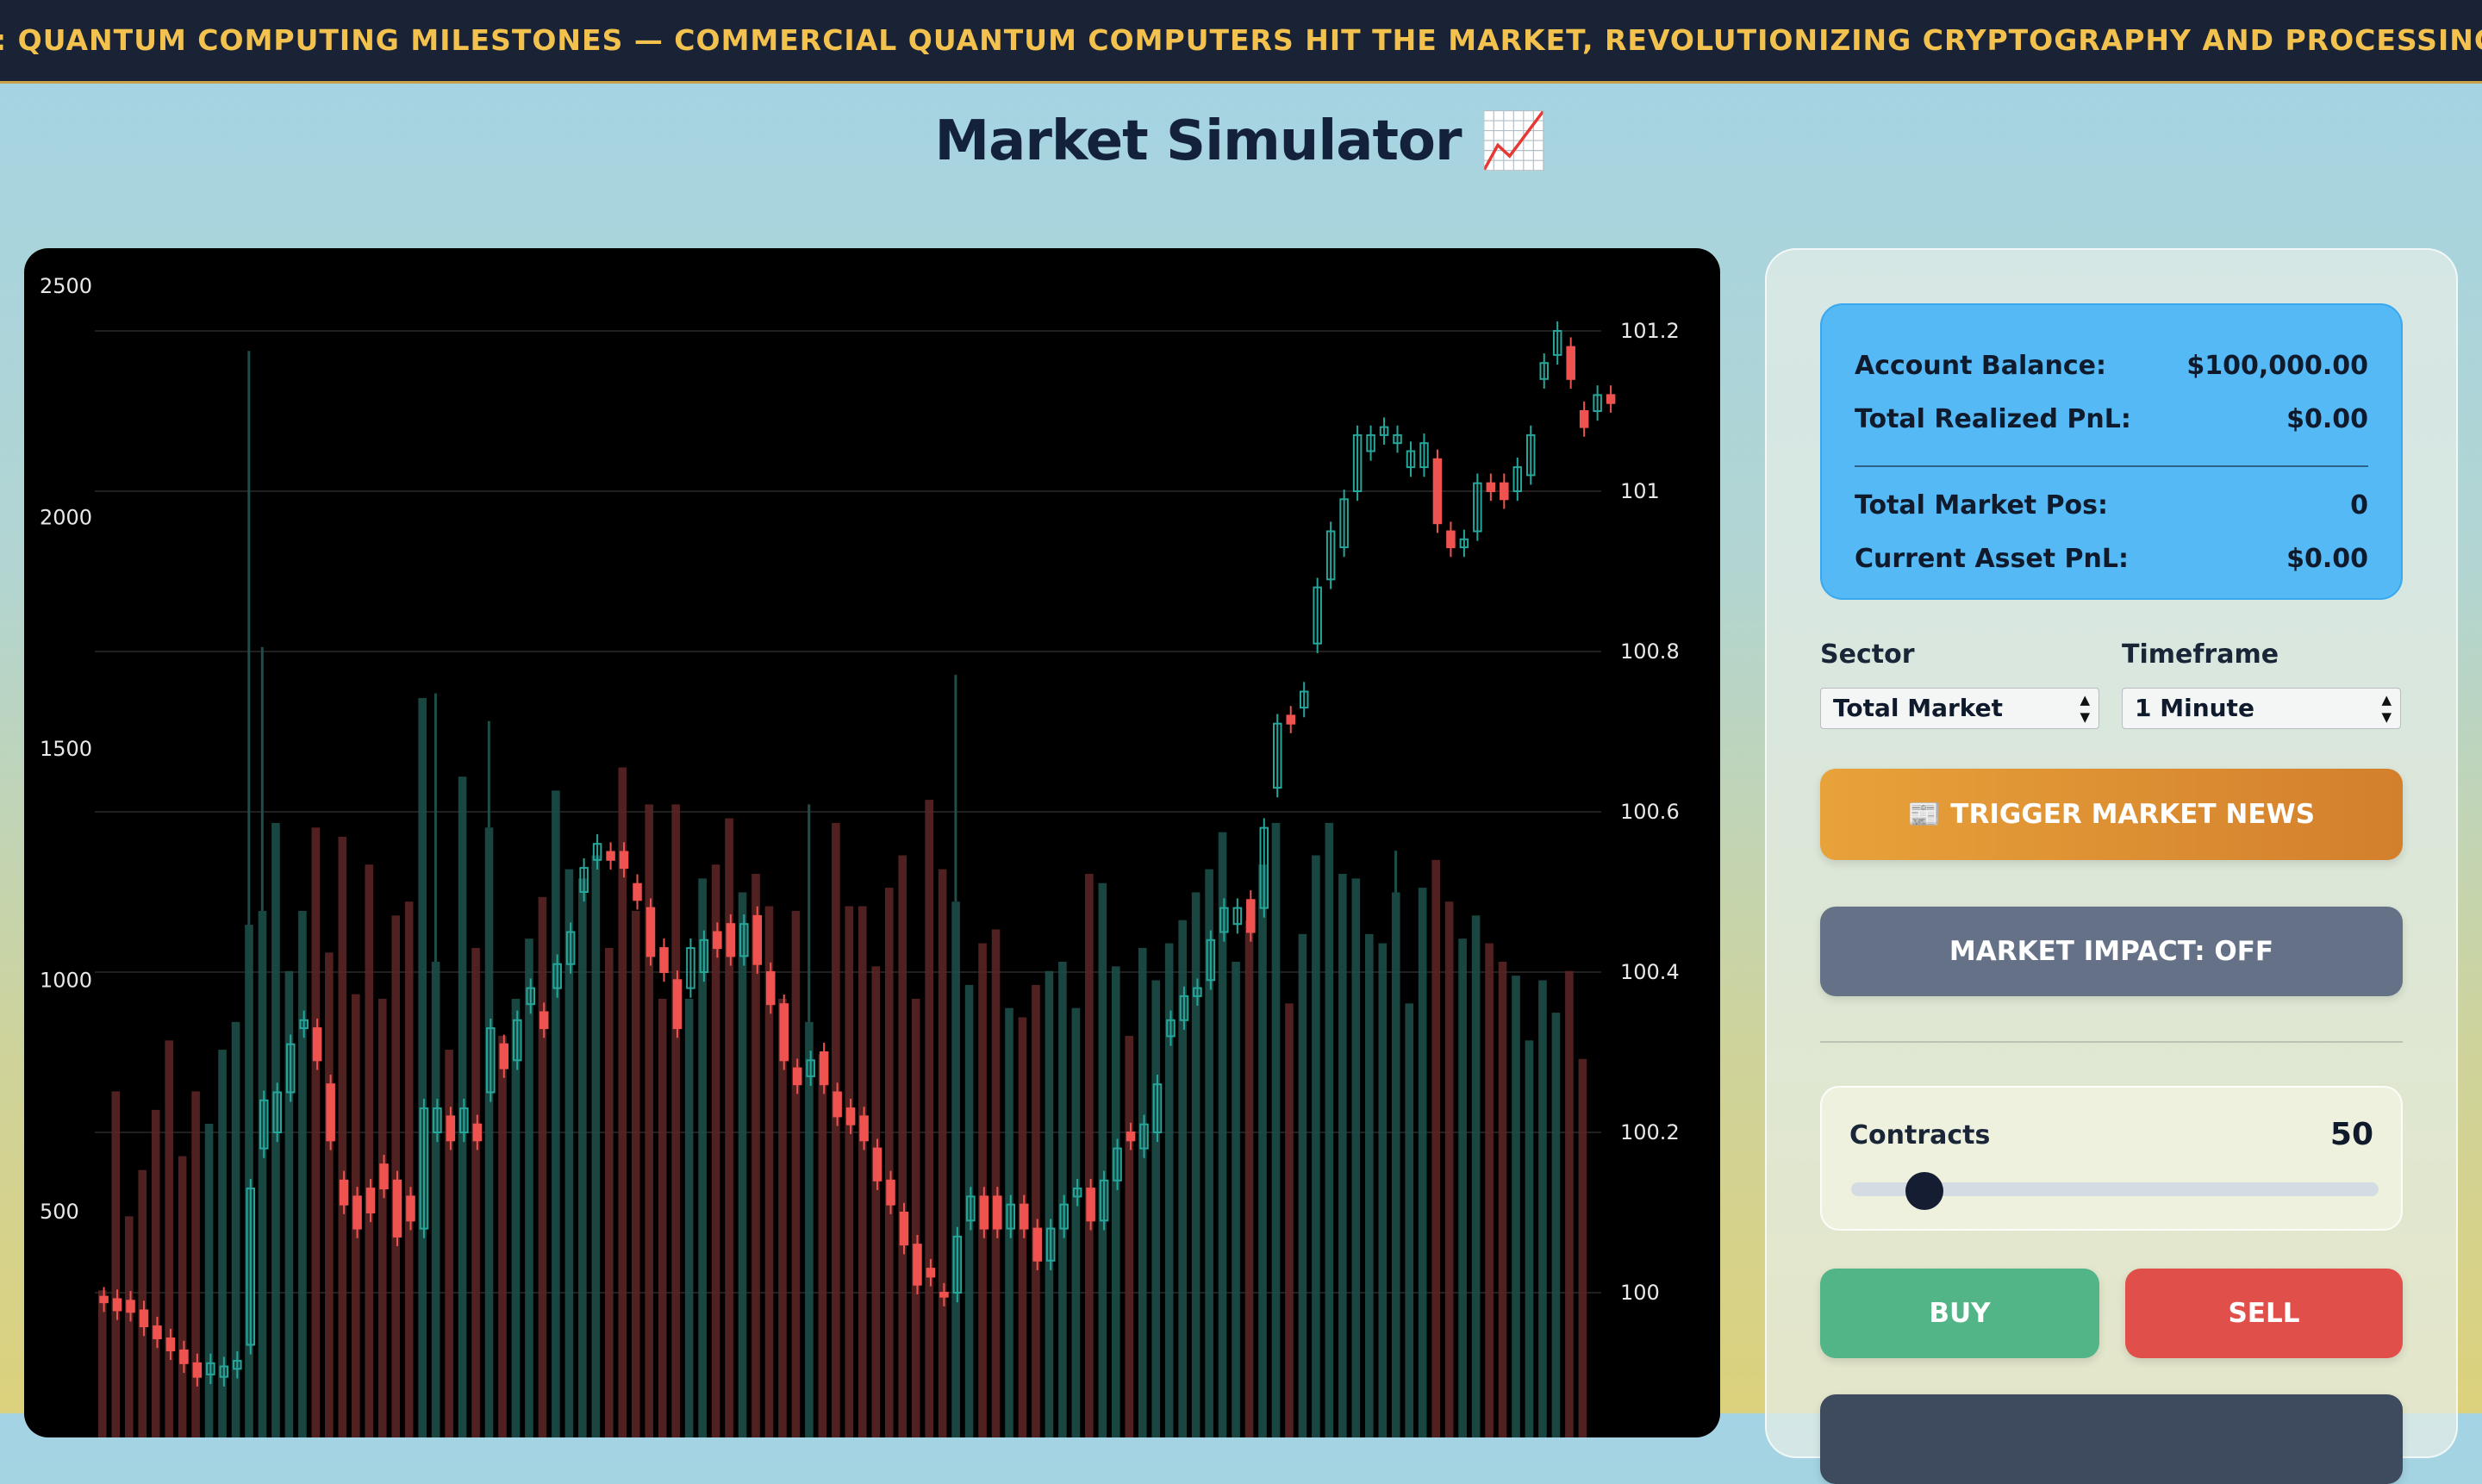  What do you see at coordinates (2111, 1158) in the screenshot?
I see `contracts-card: Contracts 50` at bounding box center [2111, 1158].